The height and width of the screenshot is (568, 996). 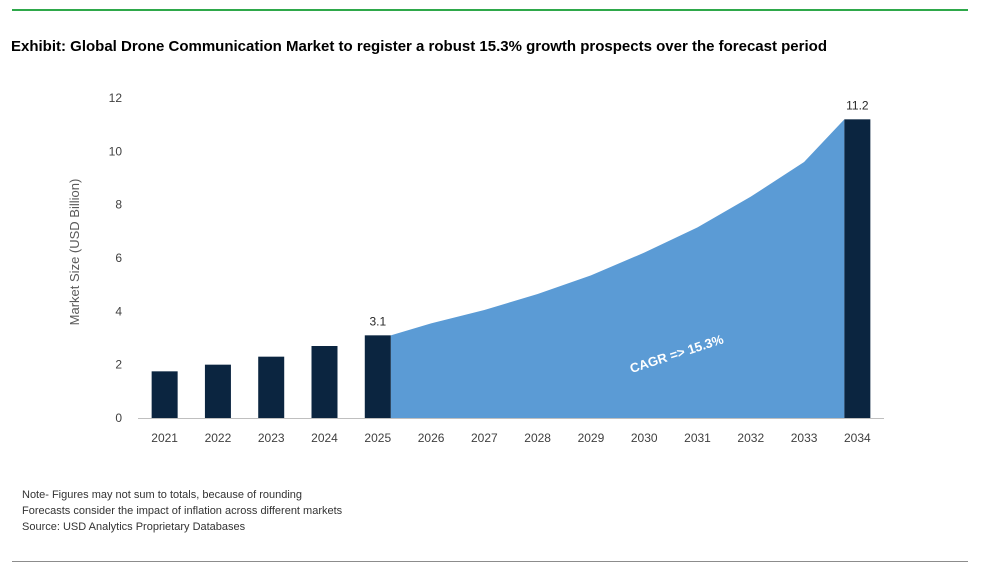 I want to click on bar-2023, so click(x=271, y=387).